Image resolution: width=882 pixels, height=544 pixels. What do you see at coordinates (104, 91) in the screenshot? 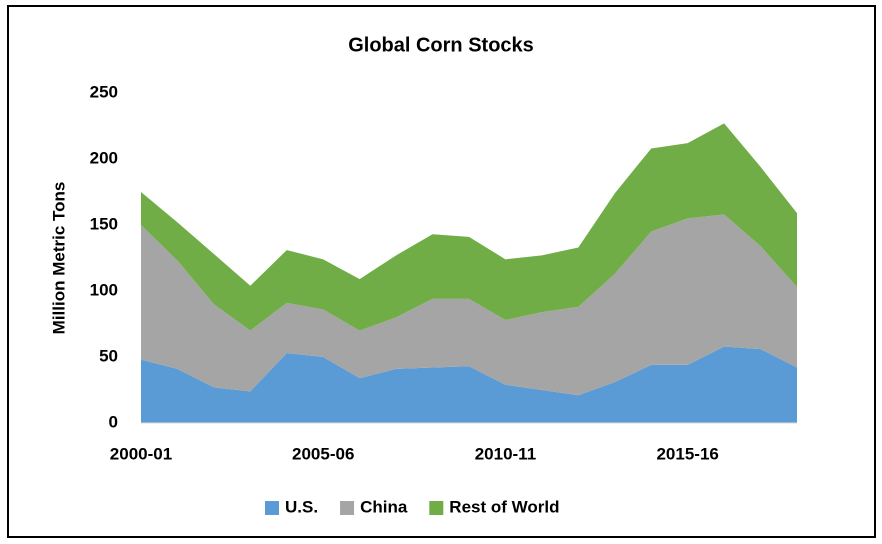
I see `y-tick-label: 250` at bounding box center [104, 91].